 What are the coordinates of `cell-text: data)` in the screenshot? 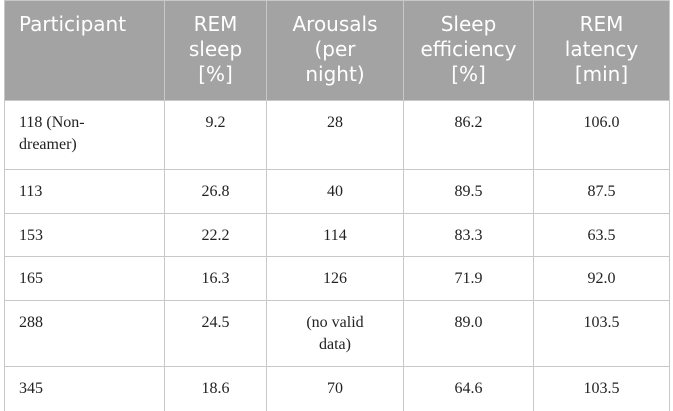 It's located at (335, 344).